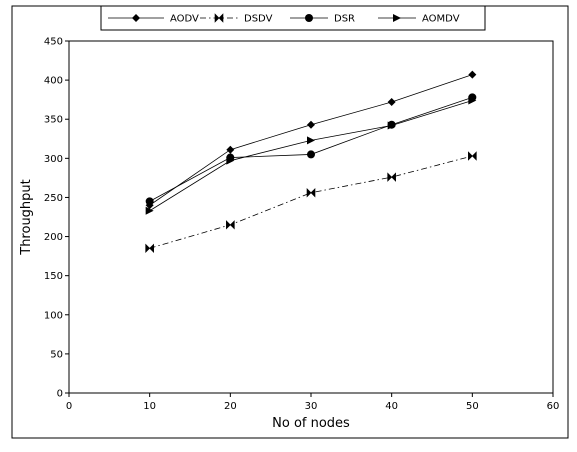  I want to click on y-tick-label: 50, so click(56, 354).